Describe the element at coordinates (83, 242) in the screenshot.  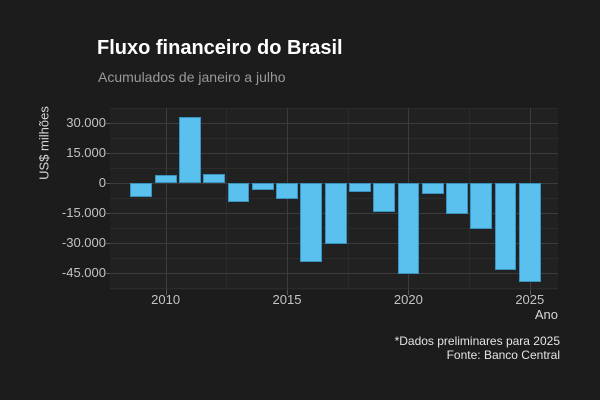
I see `y-tick-label: -30.000` at that location.